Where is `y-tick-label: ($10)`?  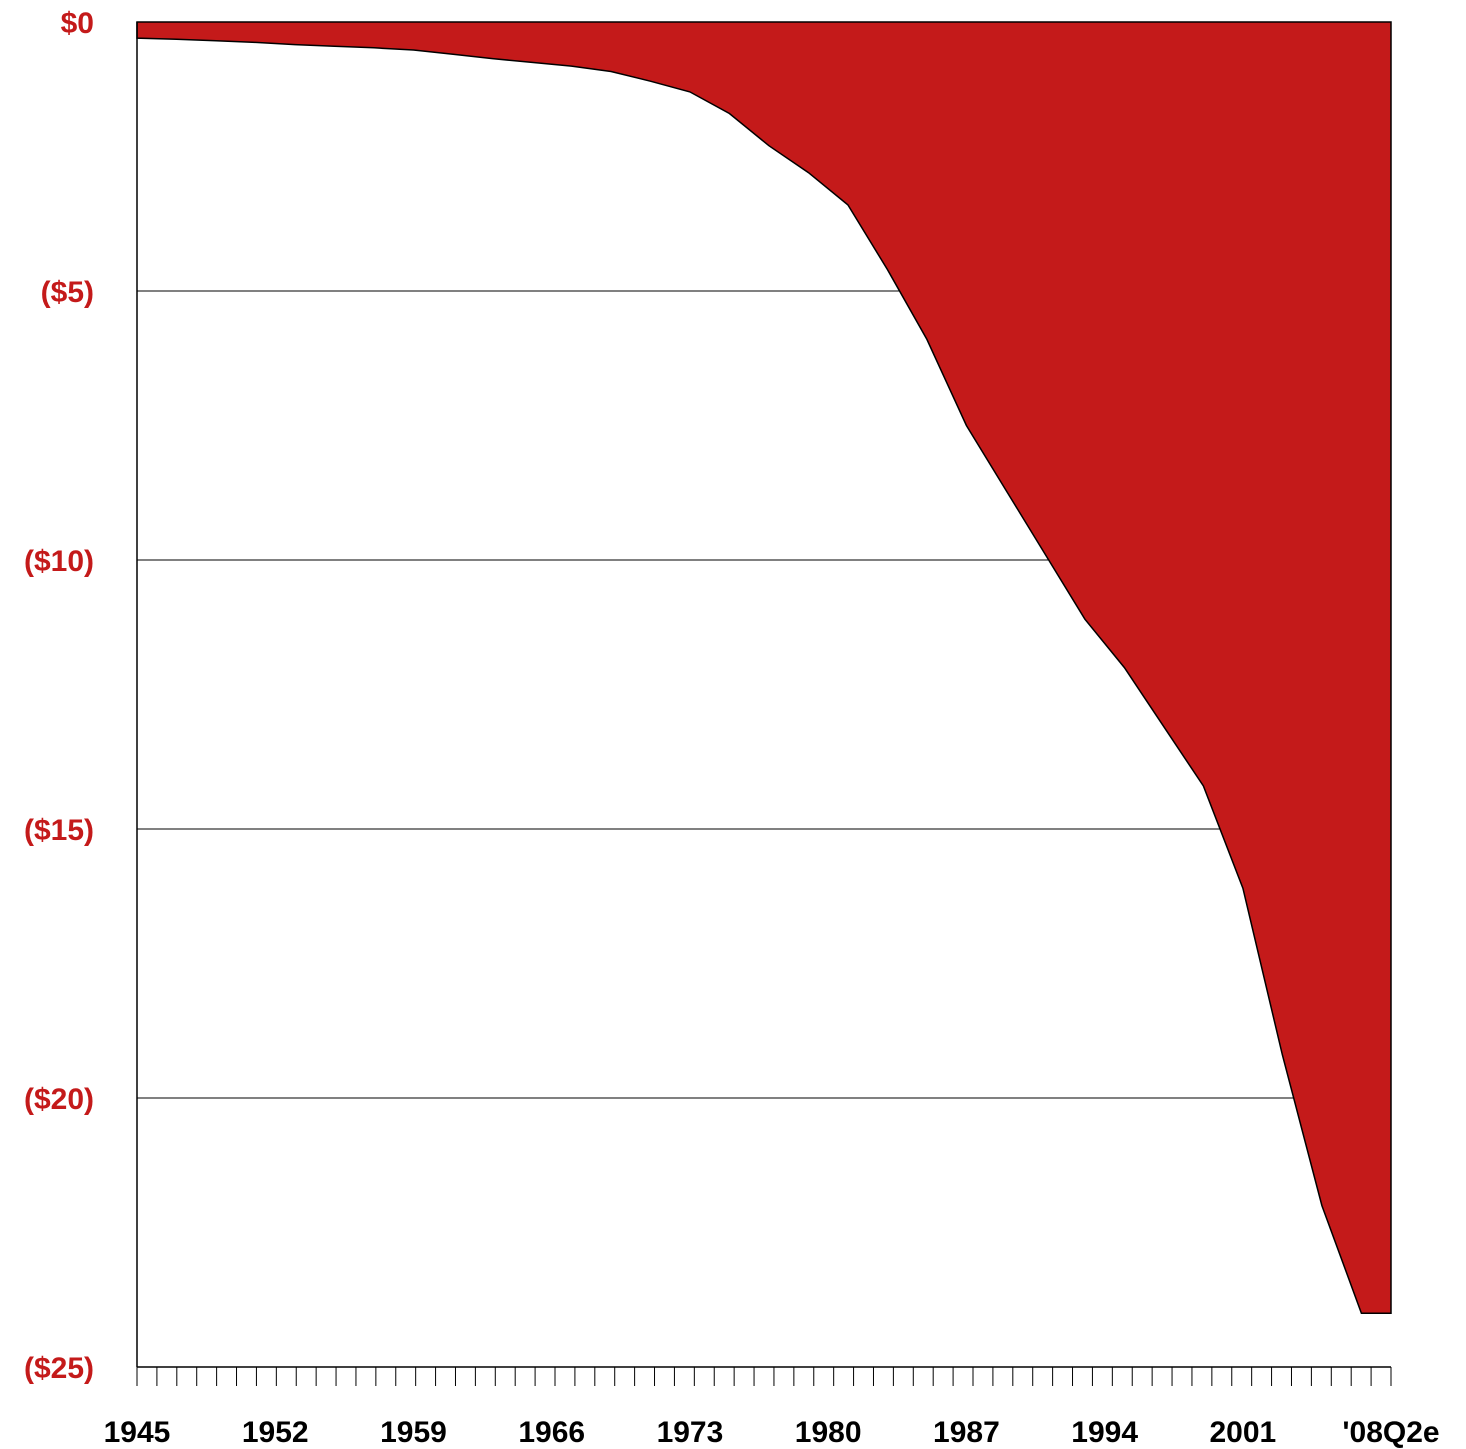
y-tick-label: ($10) is located at coordinates (59, 561).